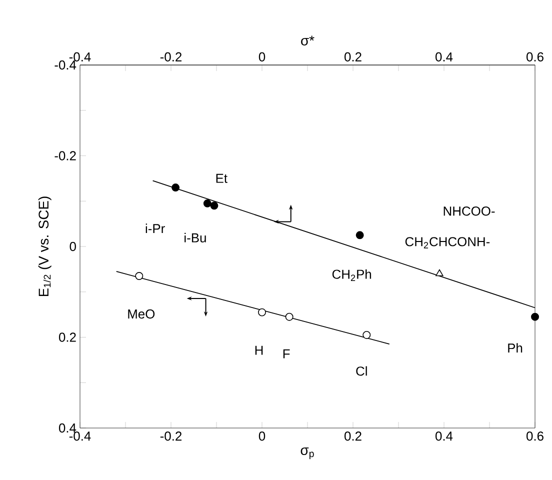 The image size is (552, 480). Describe the element at coordinates (469, 211) in the screenshot. I see `annotation: NHCOO-` at that location.